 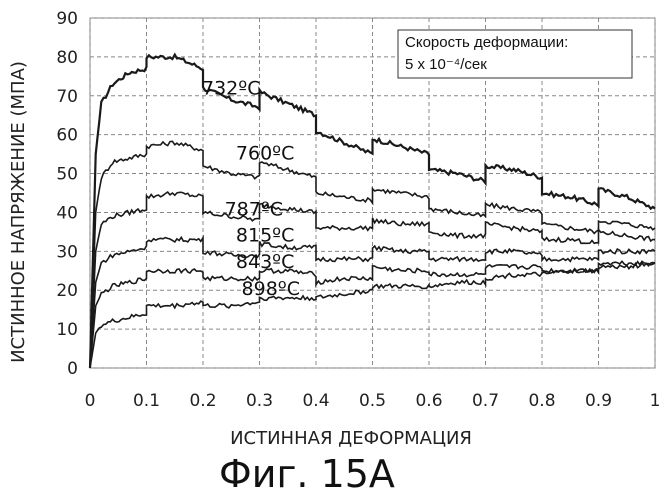 I want to click on series-label: 760ºС, so click(x=265, y=153).